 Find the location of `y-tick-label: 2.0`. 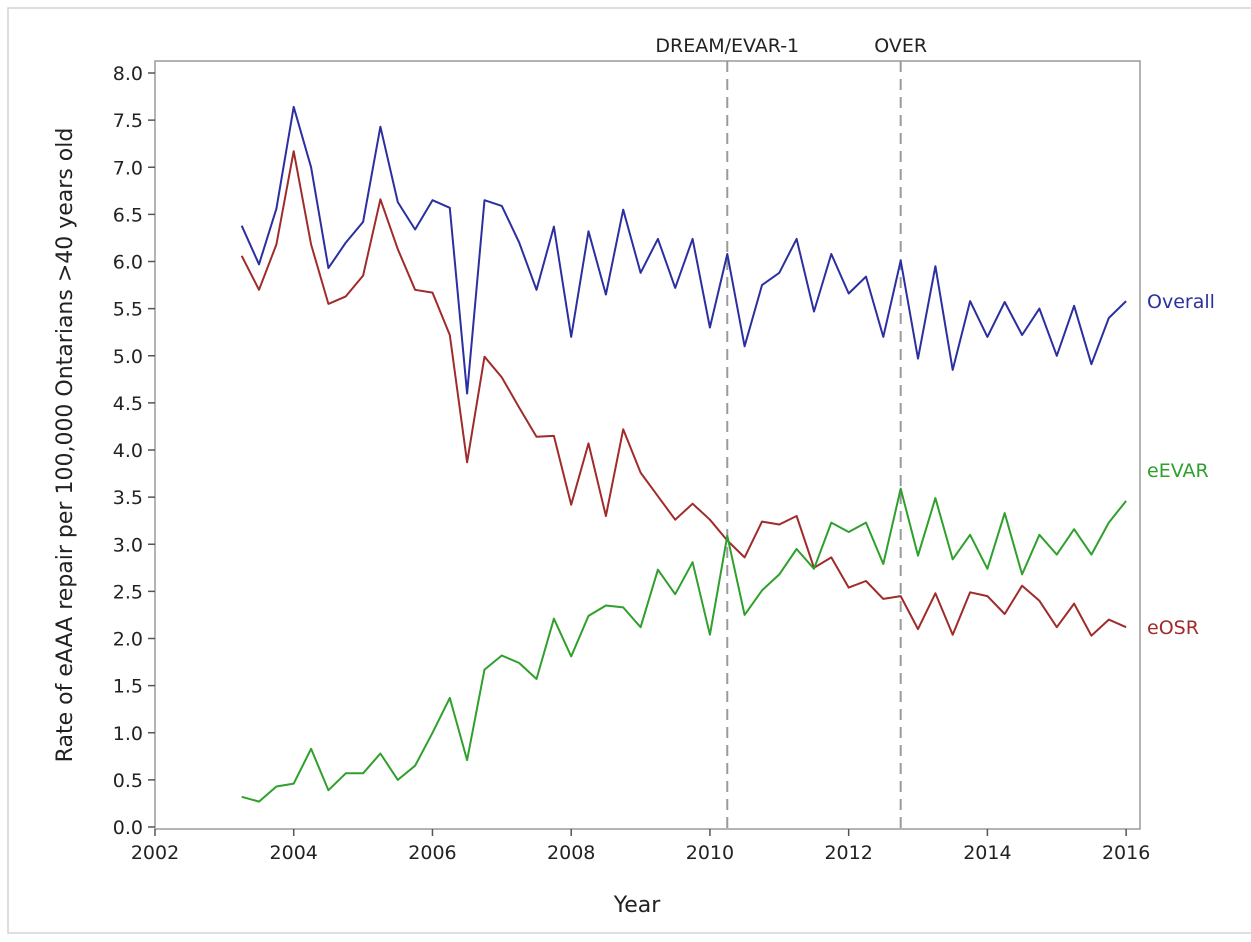

y-tick-label: 2.0 is located at coordinates (128, 640).